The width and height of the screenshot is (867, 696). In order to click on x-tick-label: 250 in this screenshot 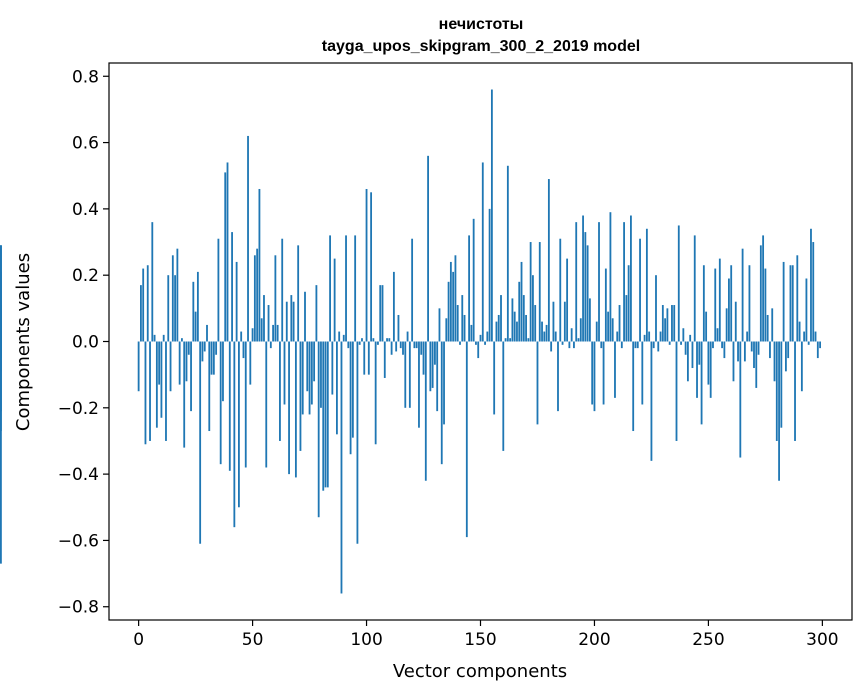, I will do `click(708, 640)`.